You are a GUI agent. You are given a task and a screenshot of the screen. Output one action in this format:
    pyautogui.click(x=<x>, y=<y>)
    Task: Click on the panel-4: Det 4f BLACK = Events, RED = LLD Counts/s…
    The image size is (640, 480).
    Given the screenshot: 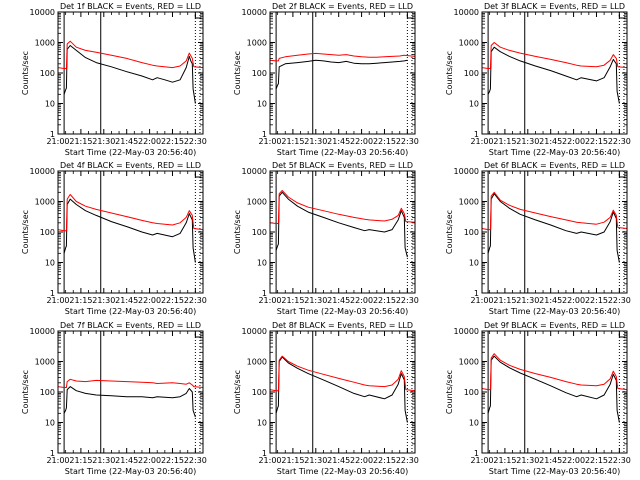 What is the action you would take?
    pyautogui.click(x=114, y=238)
    